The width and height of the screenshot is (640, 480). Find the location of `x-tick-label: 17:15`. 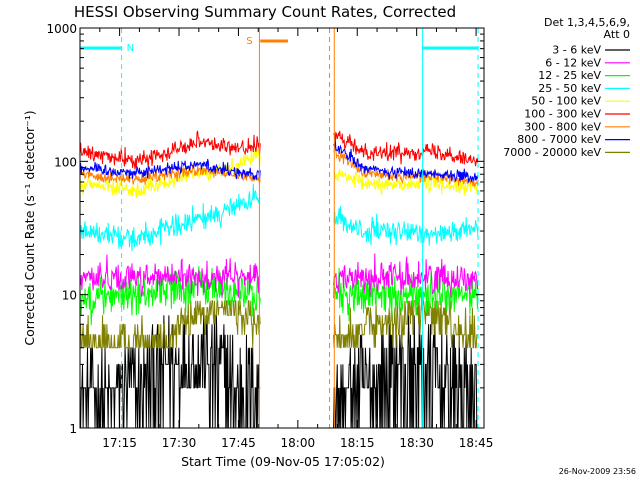

x-tick-label: 17:15 is located at coordinates (119, 443).